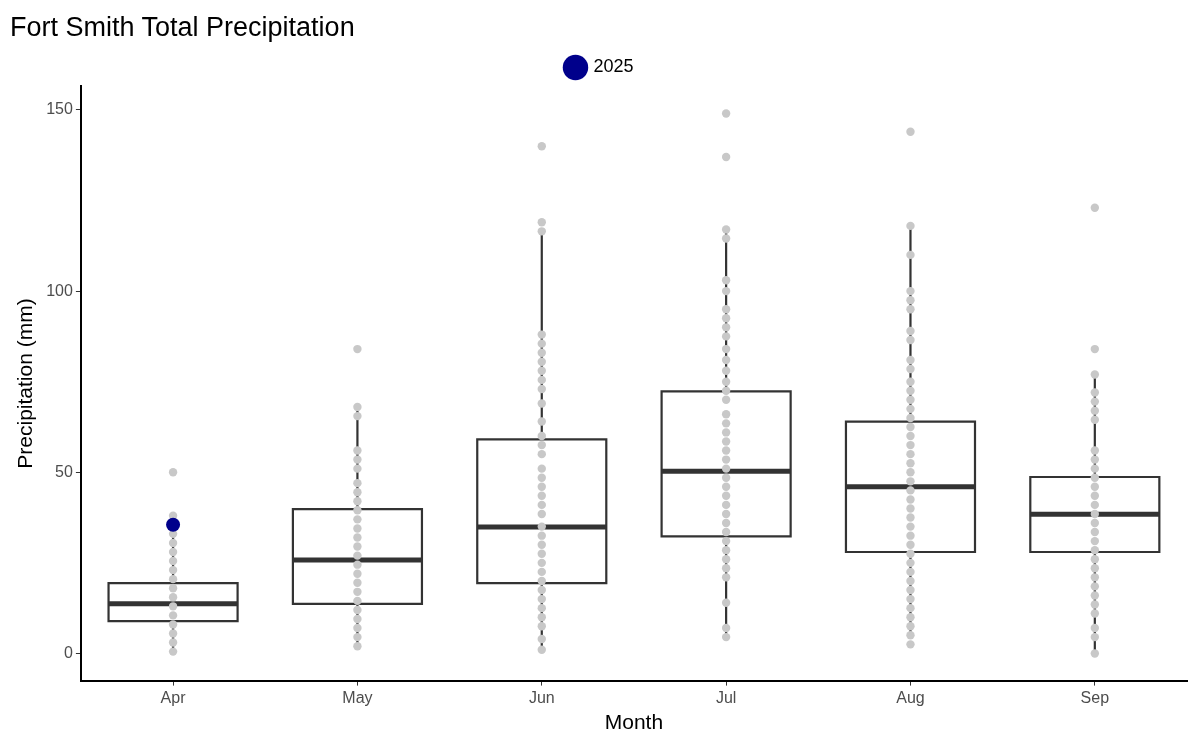 Image resolution: width=1194 pixels, height=740 pixels. Describe the element at coordinates (1095, 697) in the screenshot. I see `x-tick-label: Sep` at that location.